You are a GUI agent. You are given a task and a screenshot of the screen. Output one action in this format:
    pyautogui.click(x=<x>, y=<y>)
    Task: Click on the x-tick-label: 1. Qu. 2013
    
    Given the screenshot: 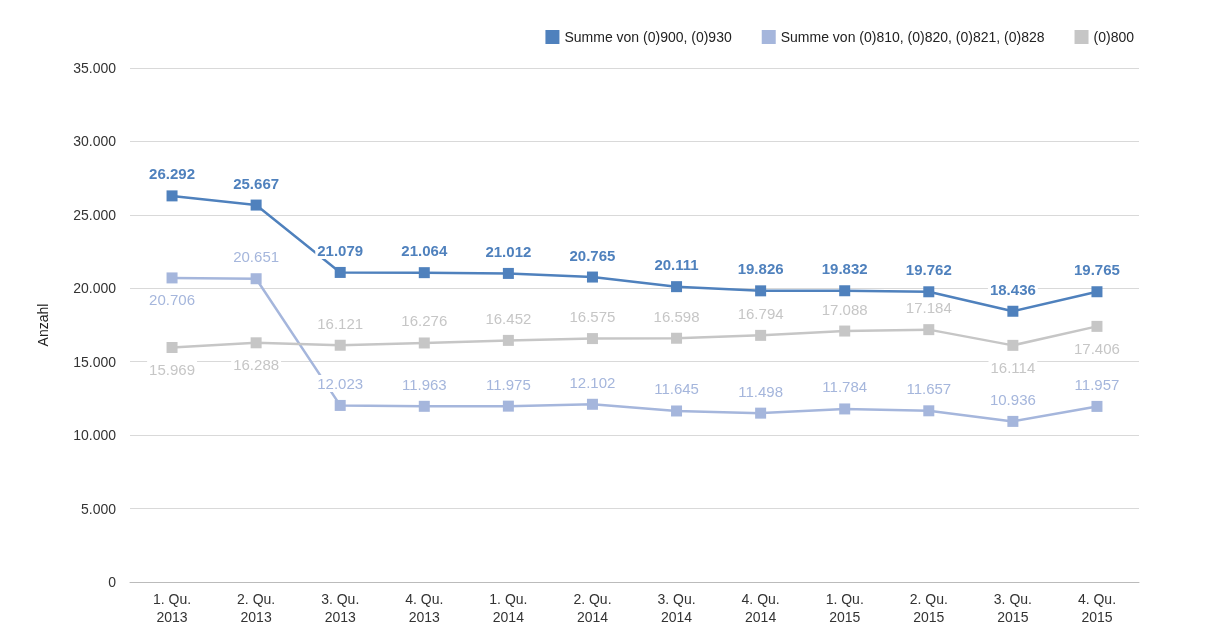 What is the action you would take?
    pyautogui.click(x=172, y=608)
    